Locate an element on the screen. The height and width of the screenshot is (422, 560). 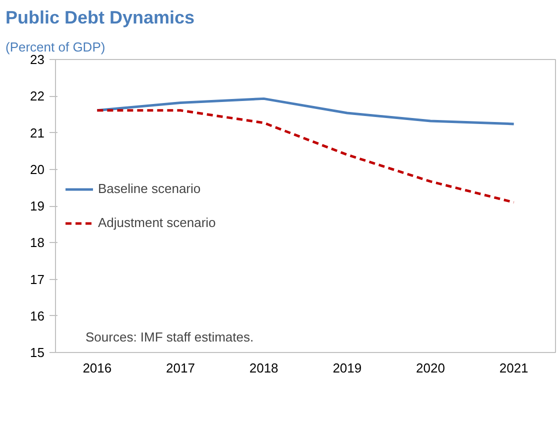
x-tick-label: 2017 is located at coordinates (180, 368).